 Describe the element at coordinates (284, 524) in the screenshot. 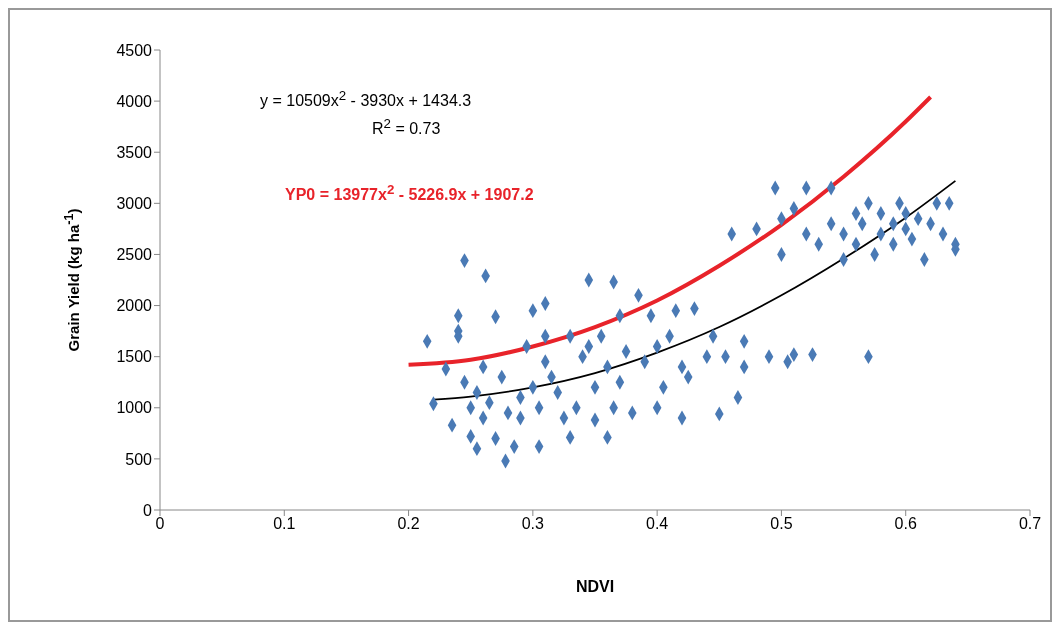

I see `x-tick-label: 0.1` at that location.